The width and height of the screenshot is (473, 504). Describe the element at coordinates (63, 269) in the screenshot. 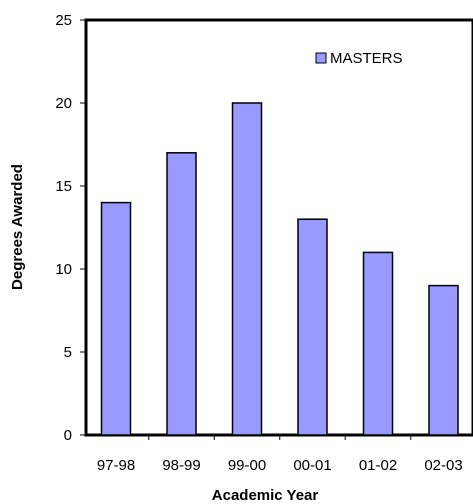

I see `y-tick-label: 10` at that location.